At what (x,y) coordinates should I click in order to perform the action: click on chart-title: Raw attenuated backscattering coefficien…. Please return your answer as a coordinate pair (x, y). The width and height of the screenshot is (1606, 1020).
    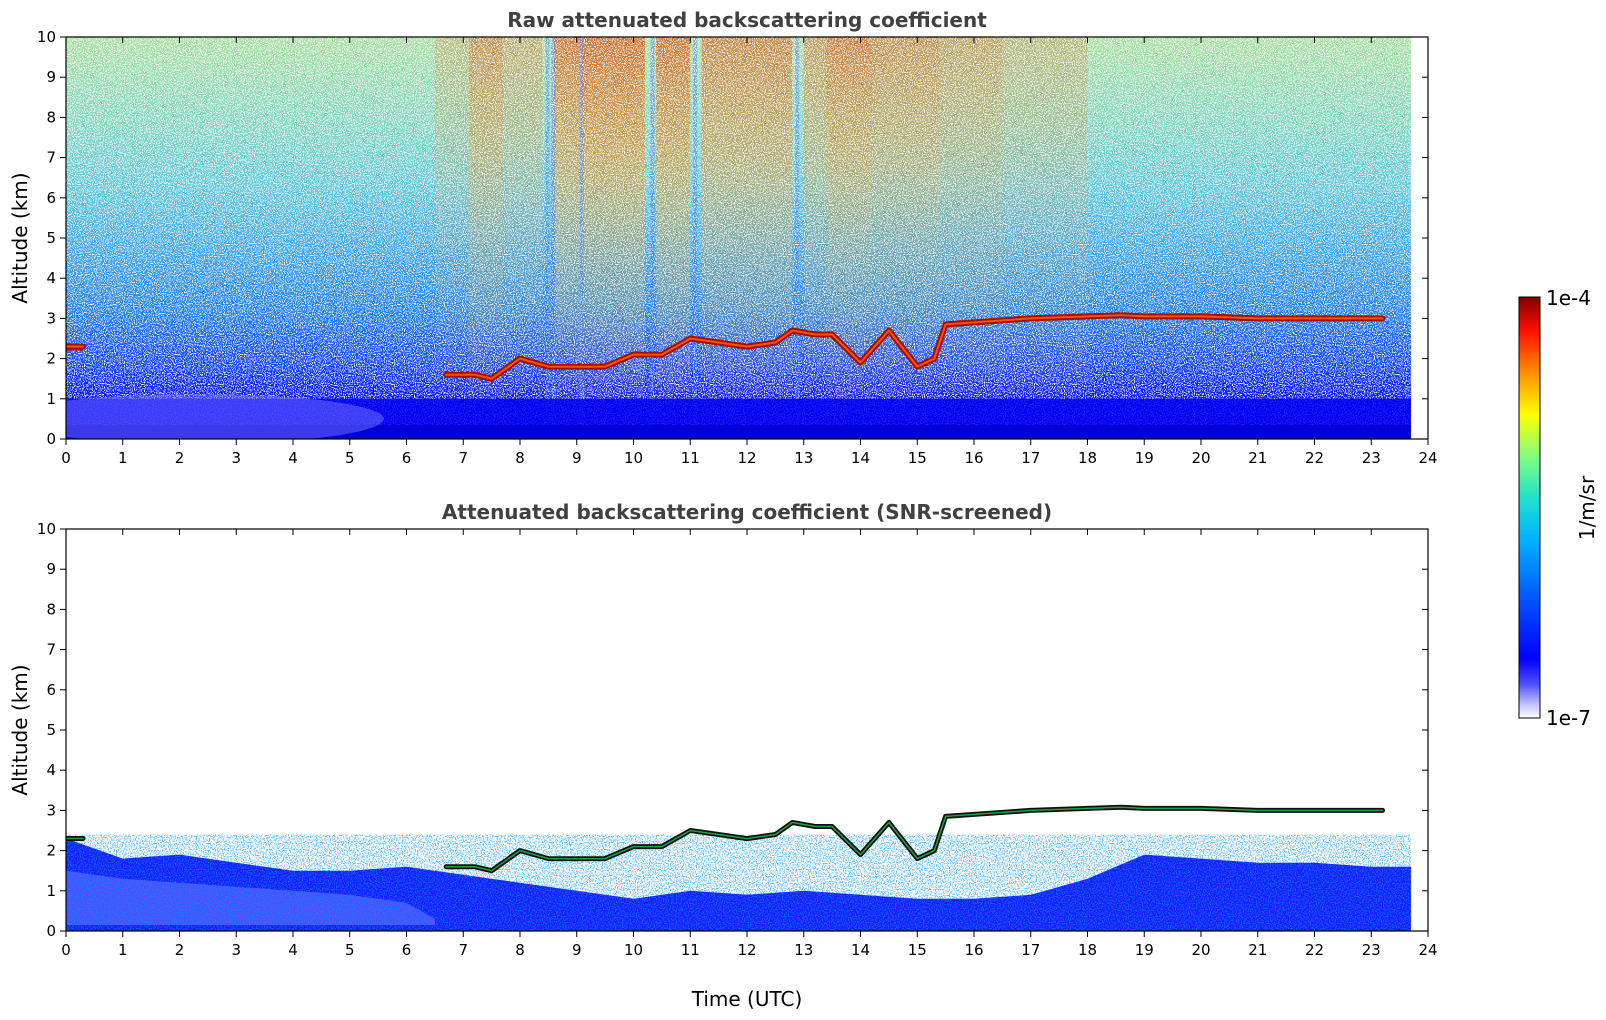
    Looking at the image, I should click on (747, 20).